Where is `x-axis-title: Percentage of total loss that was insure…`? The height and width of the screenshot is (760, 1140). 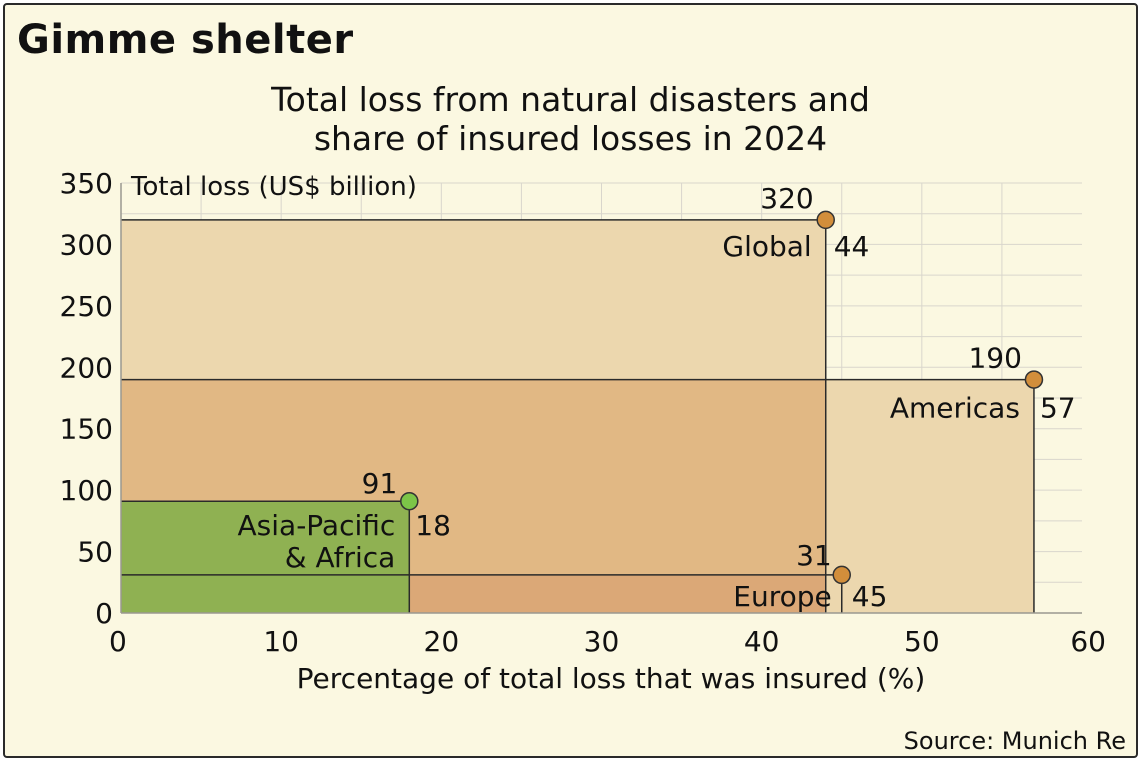 x-axis-title: Percentage of total loss that was insure… is located at coordinates (611, 678).